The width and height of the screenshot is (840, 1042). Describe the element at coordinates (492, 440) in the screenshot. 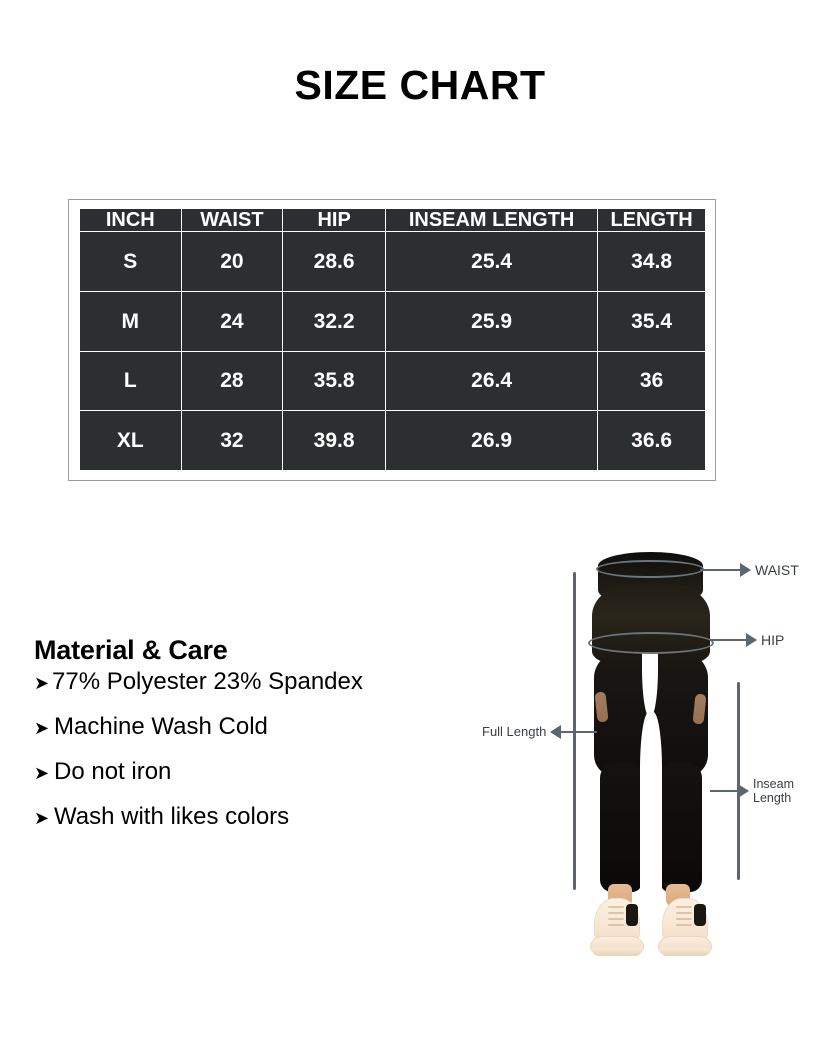

I see `cell-inseam: 26.9` at that location.